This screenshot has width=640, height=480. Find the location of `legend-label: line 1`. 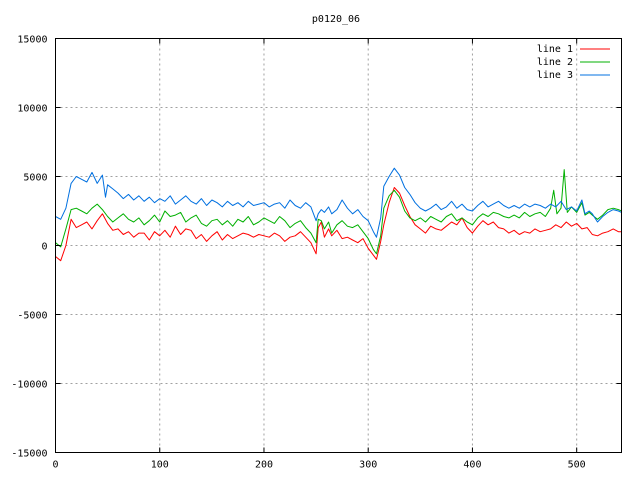

legend-label: line 1 is located at coordinates (555, 49).